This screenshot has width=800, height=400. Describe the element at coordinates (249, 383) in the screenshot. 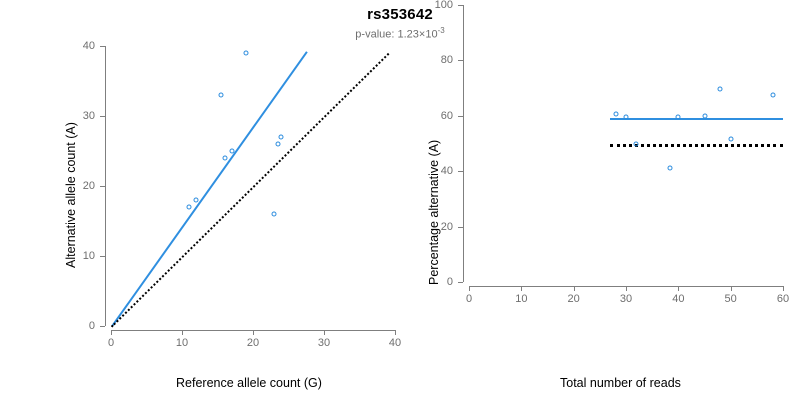

I see `left-x-axis-title: Reference allele count (G)` at that location.